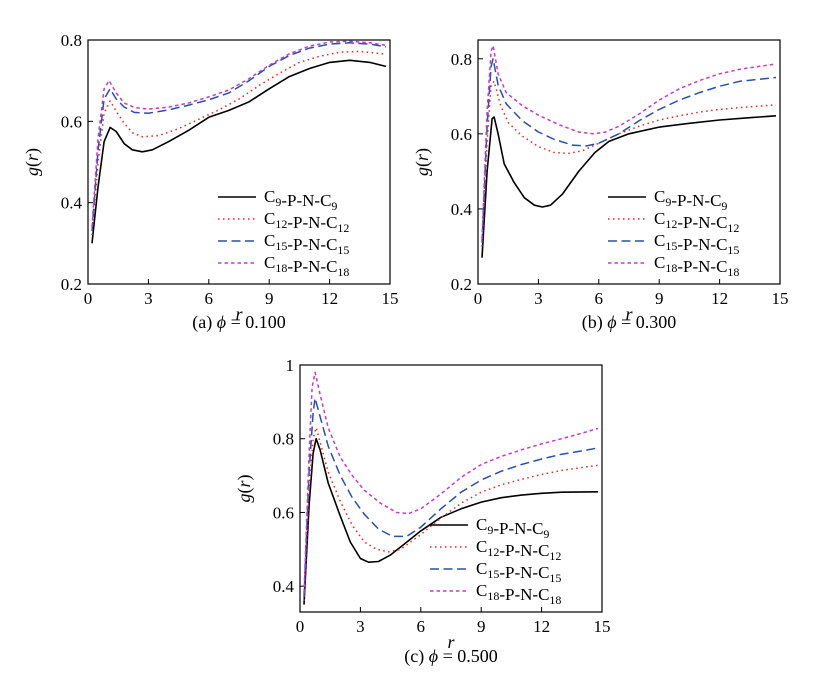 The width and height of the screenshot is (831, 685). What do you see at coordinates (290, 365) in the screenshot?
I see `y-tick-label: 1` at bounding box center [290, 365].